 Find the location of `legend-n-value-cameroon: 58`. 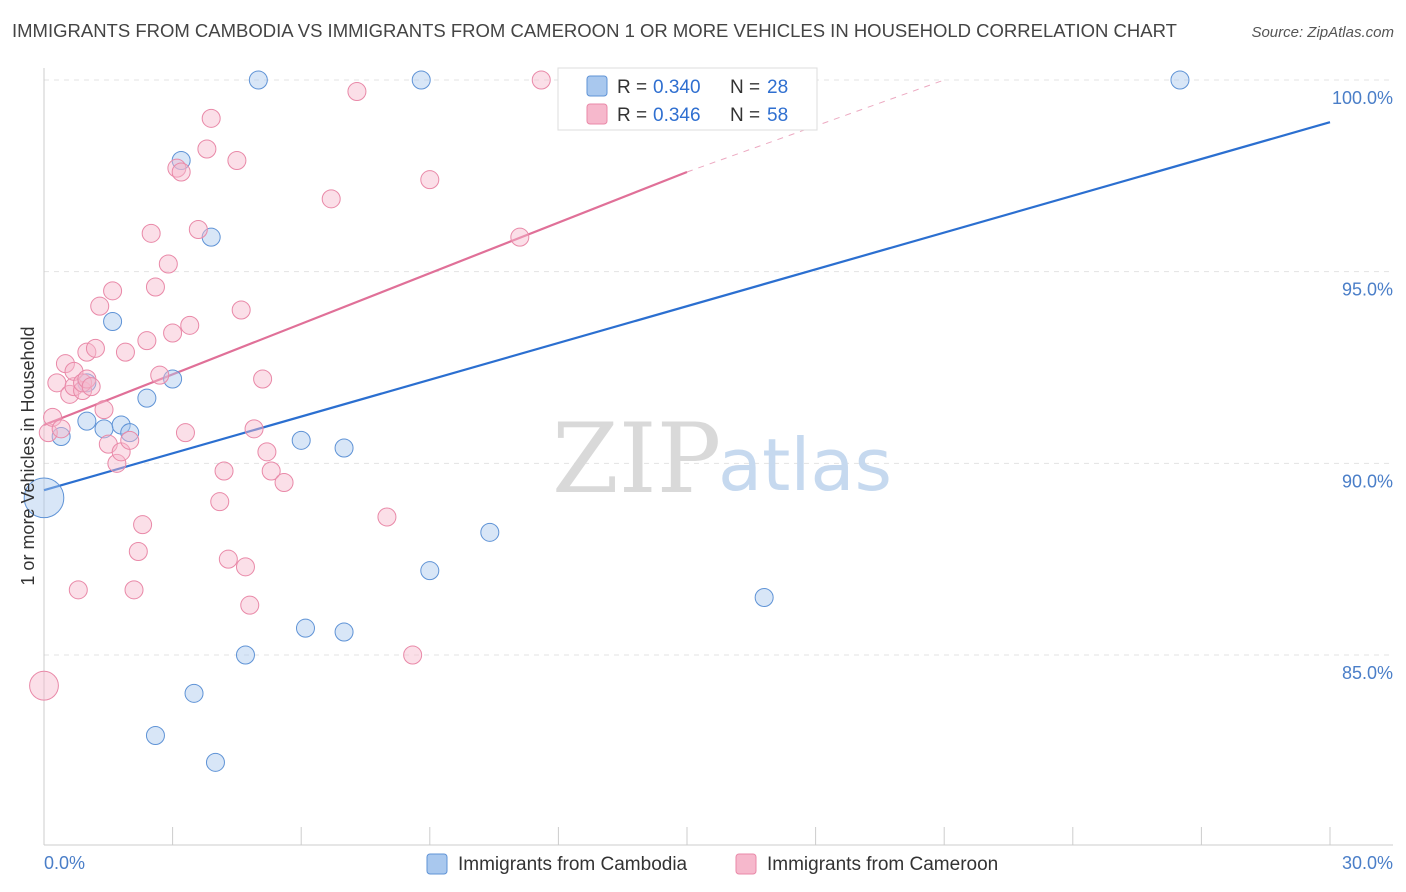

legend-n-value-cameroon: 58 is located at coordinates (777, 115).